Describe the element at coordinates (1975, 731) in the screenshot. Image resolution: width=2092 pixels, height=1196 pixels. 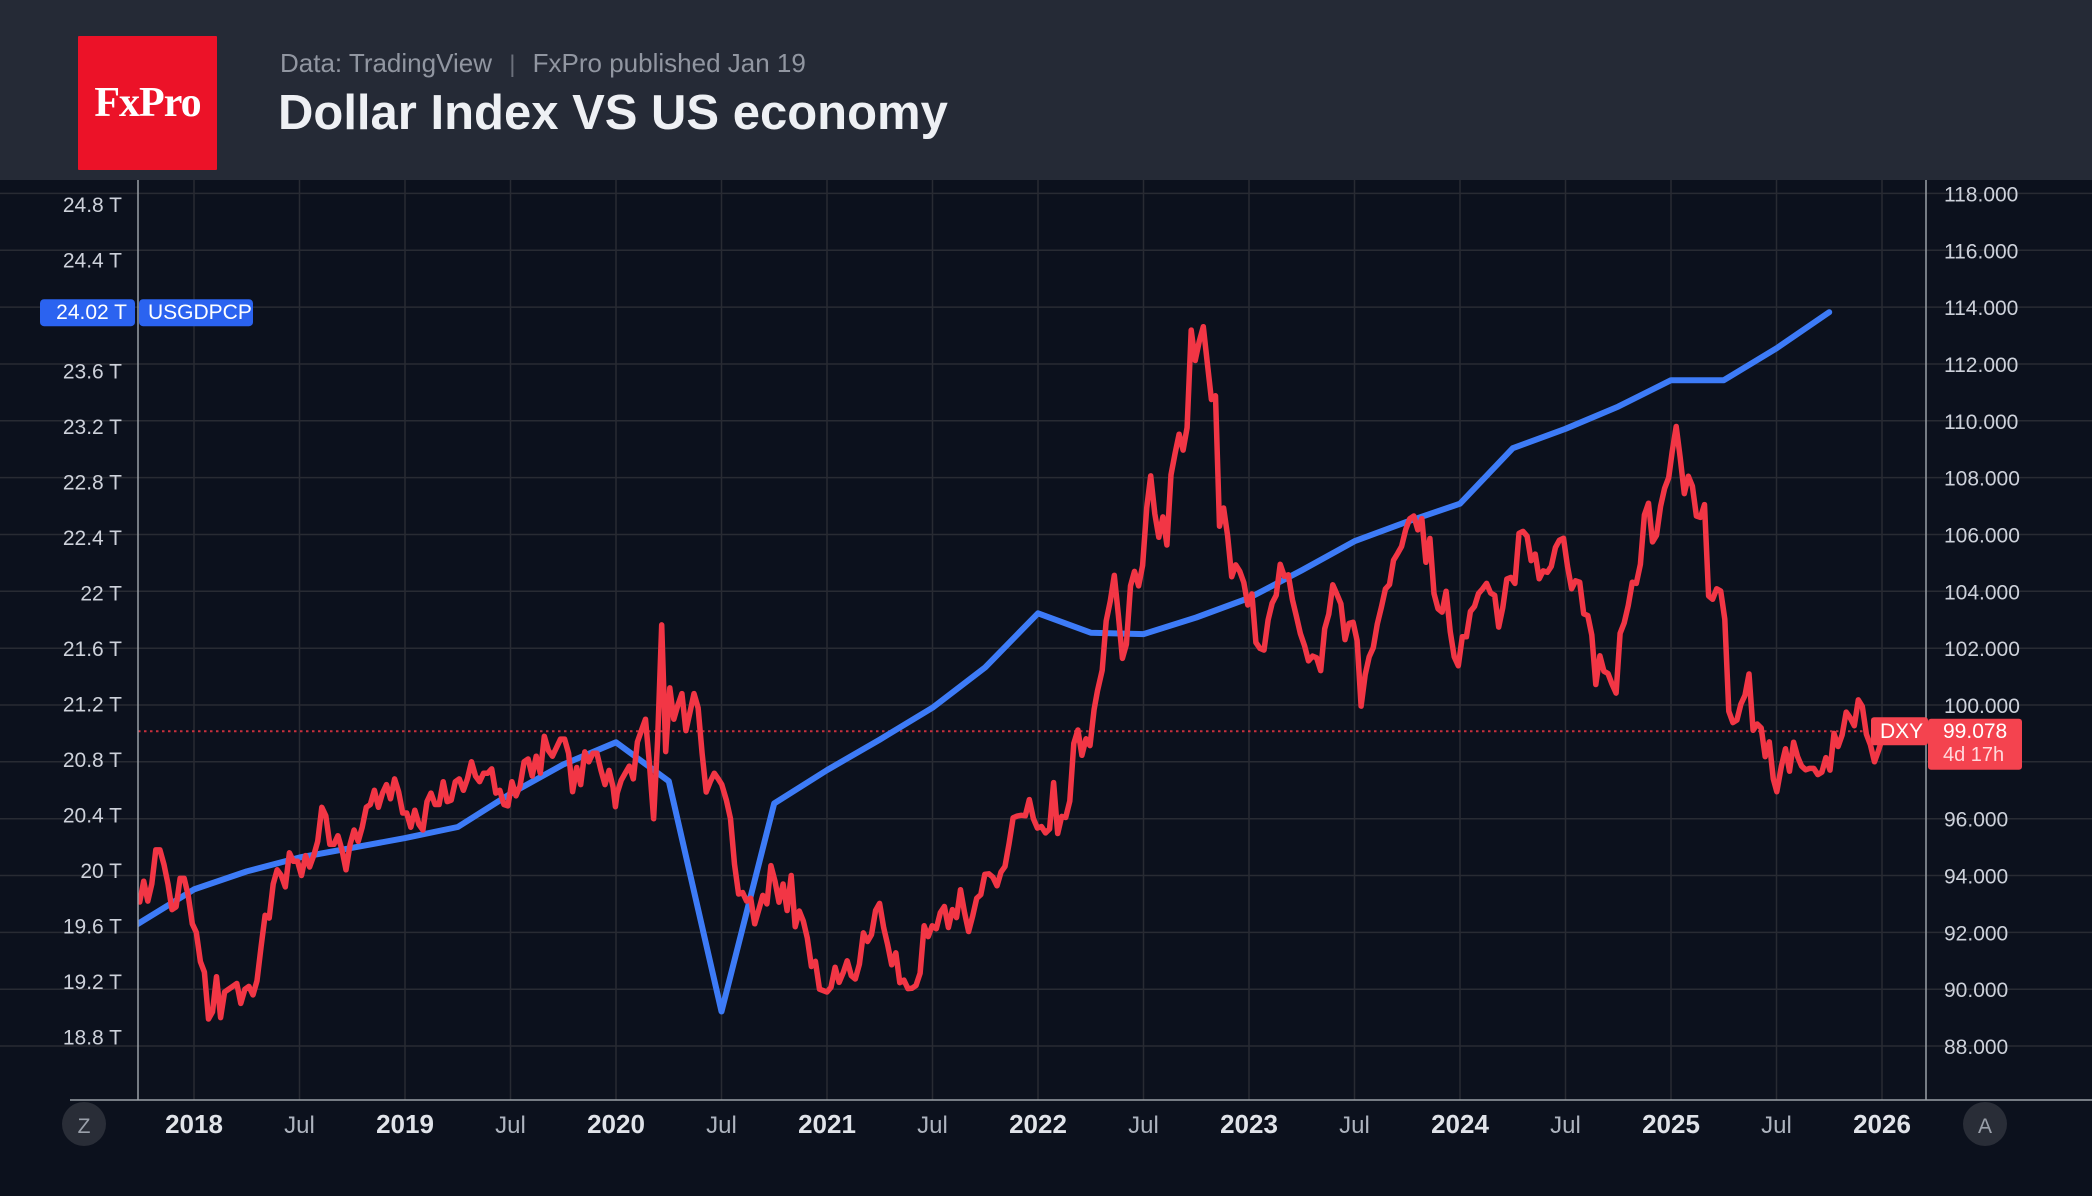
I see `svg-text: 99.078` at that location.